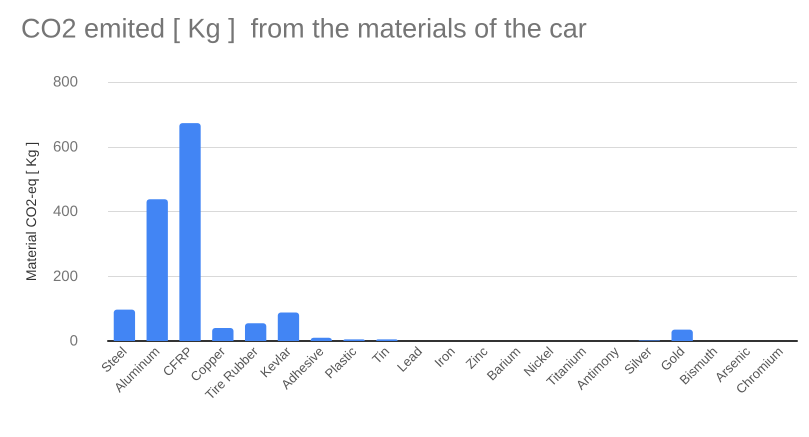  What do you see at coordinates (304, 29) in the screenshot?
I see `chart-title: CO2 emited [ Kg ] from the materials of the car` at bounding box center [304, 29].